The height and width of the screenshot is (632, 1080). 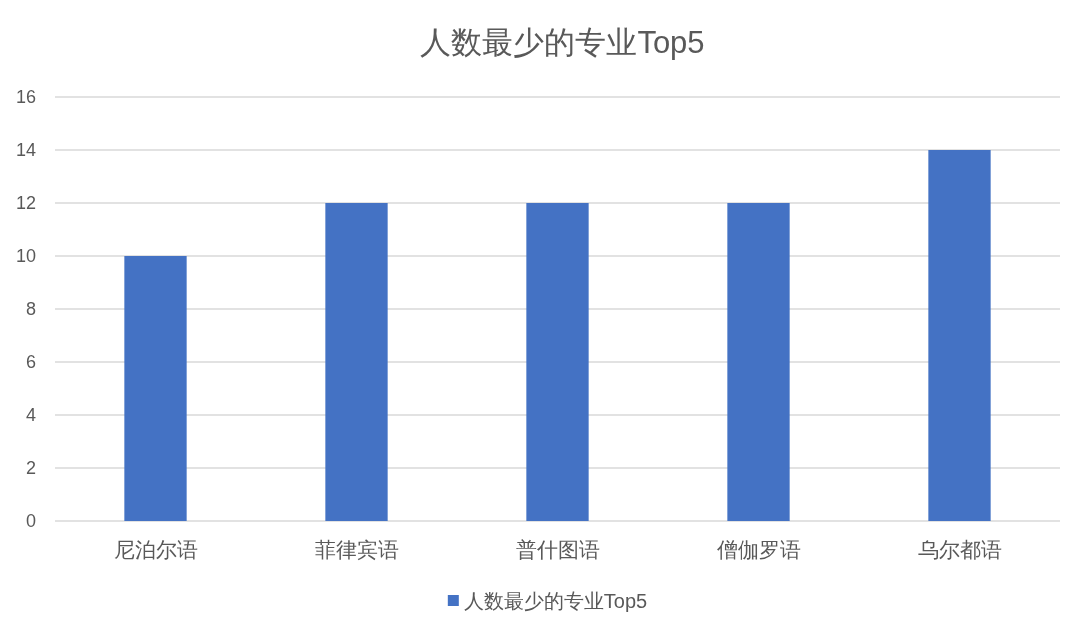 What do you see at coordinates (758, 549) in the screenshot?
I see `x-tick-label: 僧伽罗语` at bounding box center [758, 549].